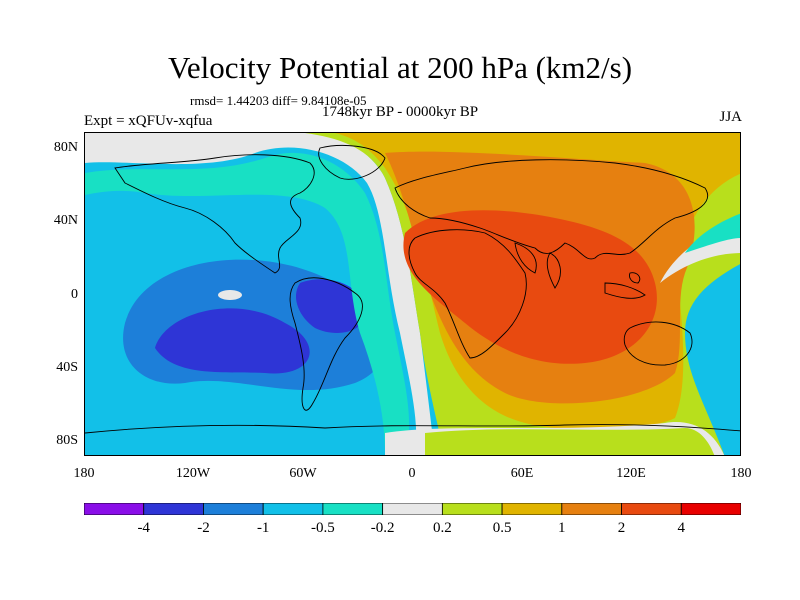 The height and width of the screenshot is (600, 800). What do you see at coordinates (442, 528) in the screenshot?
I see `colorbar-label: 0.2` at bounding box center [442, 528].